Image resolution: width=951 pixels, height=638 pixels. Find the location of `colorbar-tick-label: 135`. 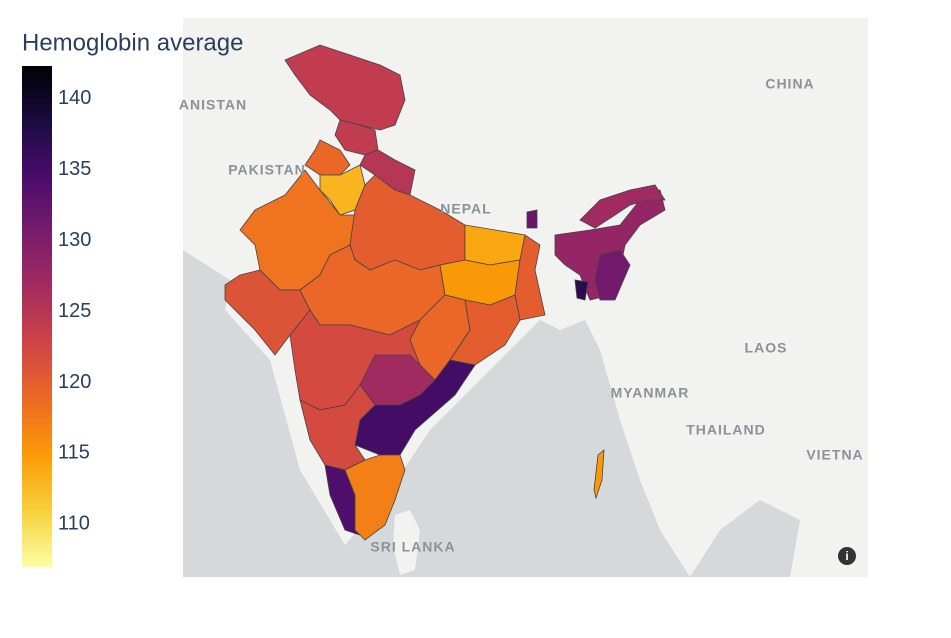

colorbar-tick-label: 135 is located at coordinates (74, 169).